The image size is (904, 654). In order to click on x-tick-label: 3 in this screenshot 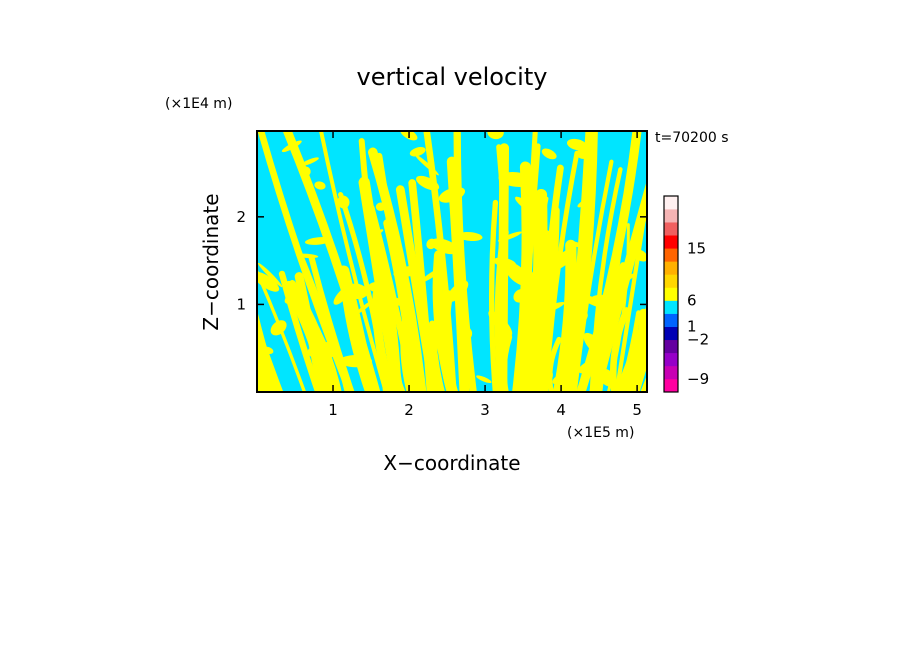, I will do `click(485, 410)`.